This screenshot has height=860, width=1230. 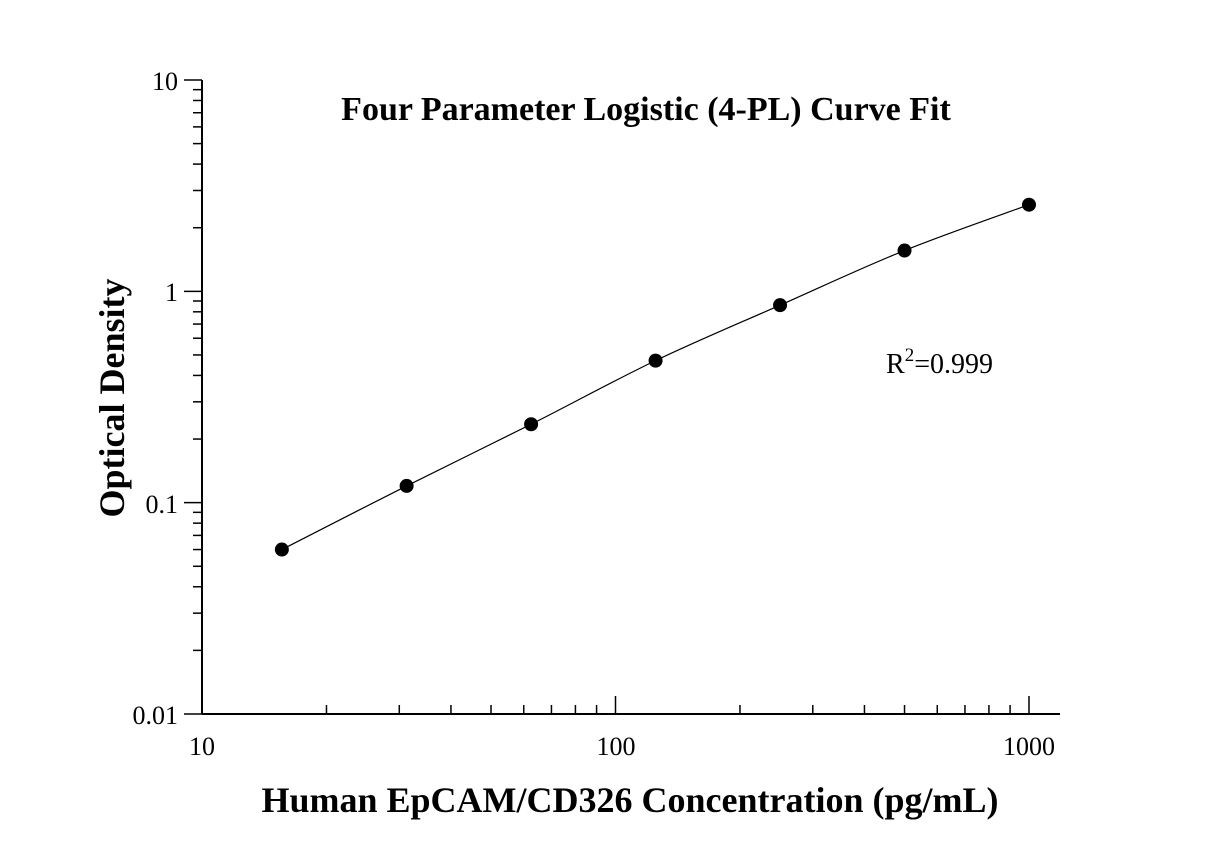 What do you see at coordinates (1029, 746) in the screenshot?
I see `x-tick-label-1000: 1000` at bounding box center [1029, 746].